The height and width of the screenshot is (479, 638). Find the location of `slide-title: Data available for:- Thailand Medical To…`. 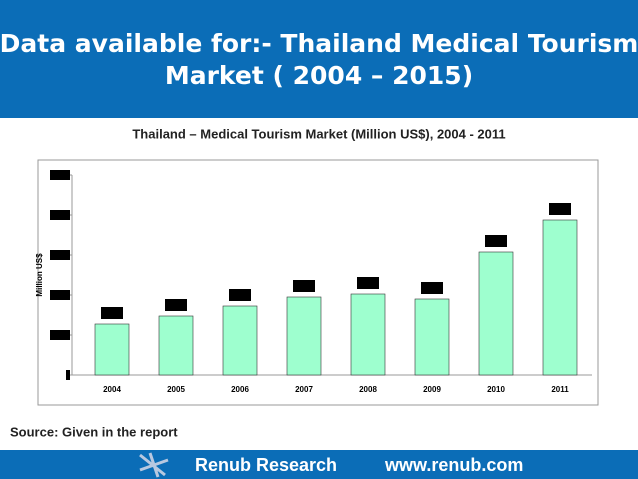

slide-title: Data available for:- Thailand Medical To… is located at coordinates (319, 59).